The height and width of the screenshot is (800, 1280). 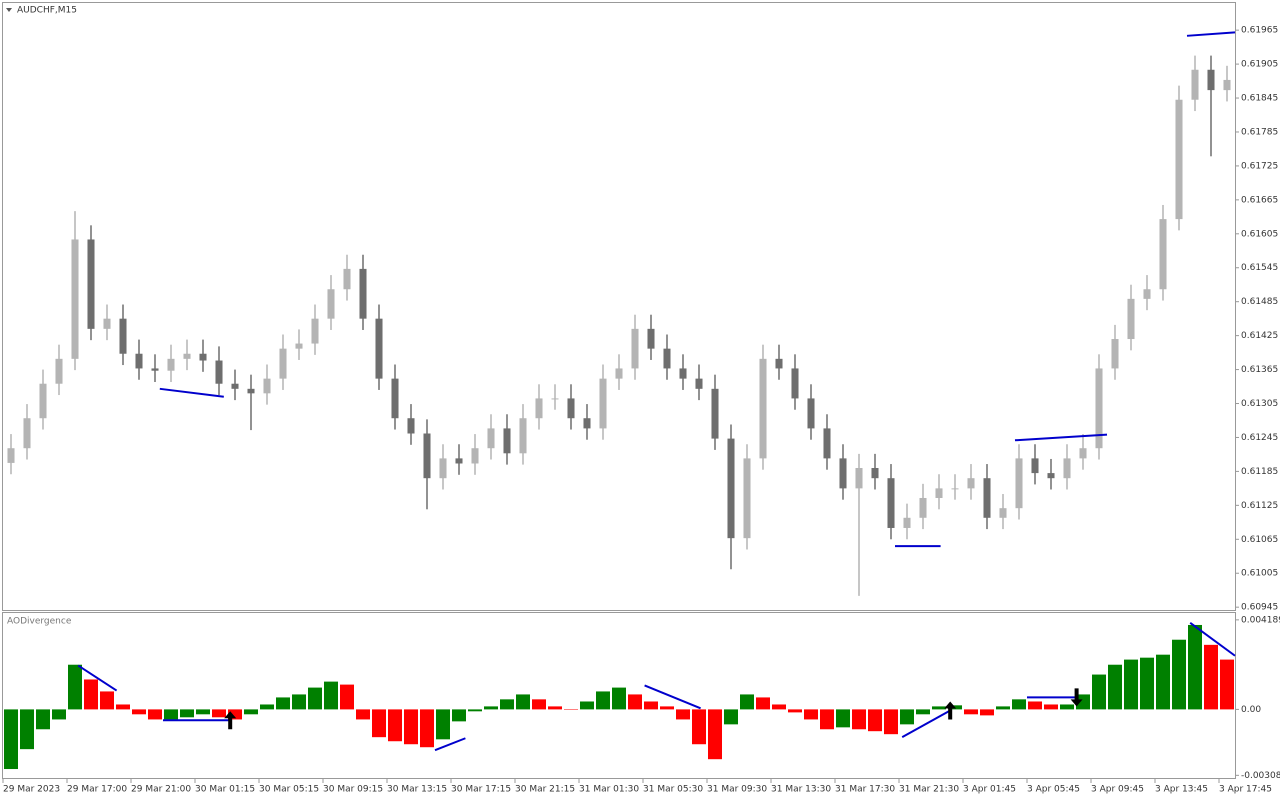 I want to click on y-tick-label: 0.61905, so click(x=1259, y=65).